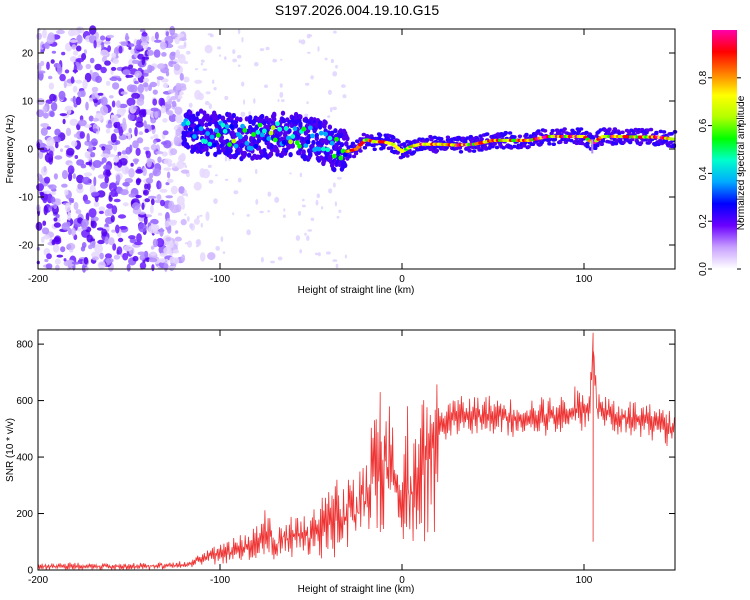 The image size is (750, 600). Describe the element at coordinates (719, 173) in the screenshot. I see `colorbar-ticks: 0.0 0.2 0.4 0.6 0.8` at that location.